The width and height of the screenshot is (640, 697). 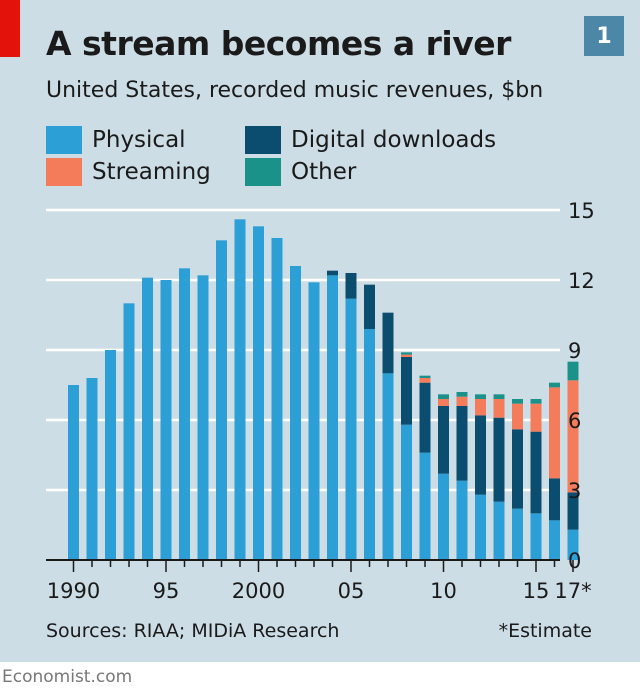 I want to click on y-tick-label-3: 3, so click(x=574, y=491).